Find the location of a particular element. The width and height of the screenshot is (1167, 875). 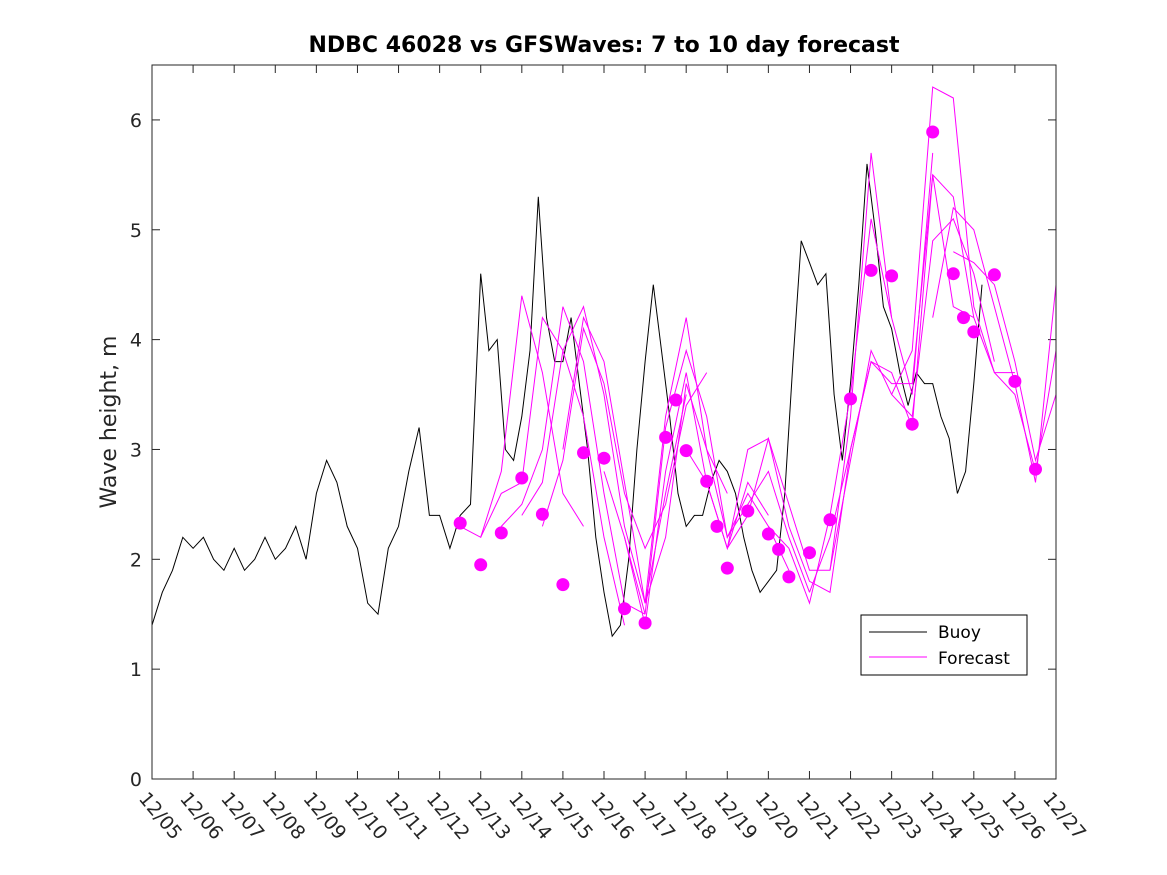

y-tick-label: 1 is located at coordinates (136, 670).